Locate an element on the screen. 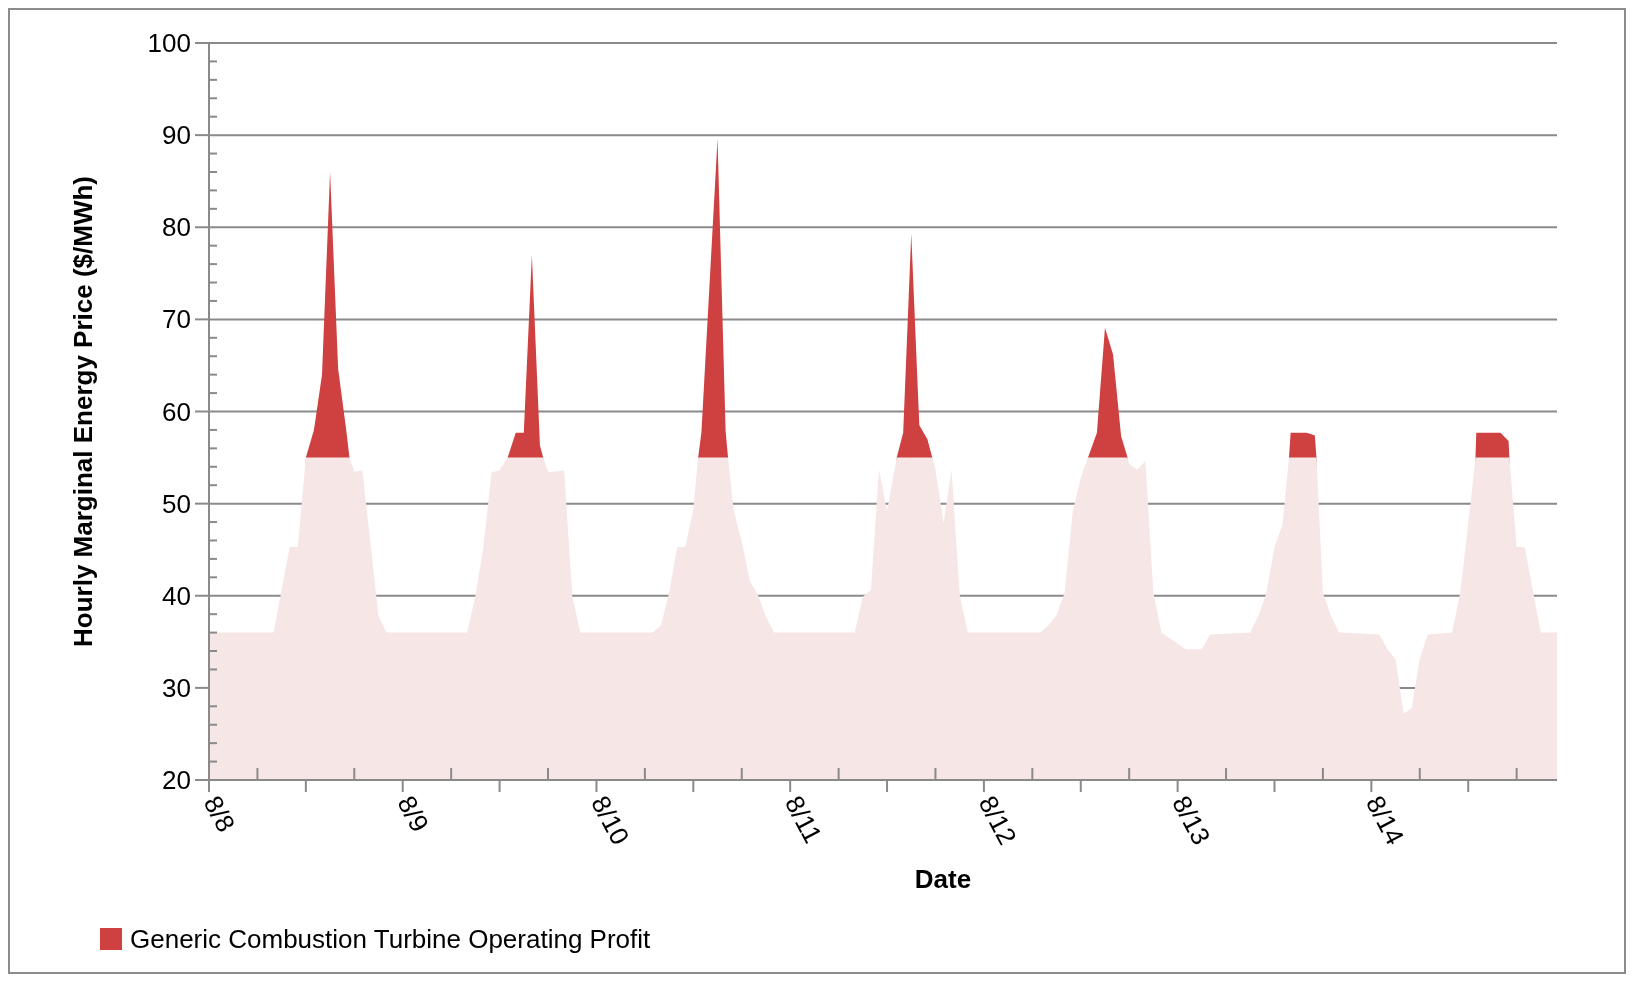 This screenshot has width=1634, height=984. y-tick-label: 60 is located at coordinates (176, 411).